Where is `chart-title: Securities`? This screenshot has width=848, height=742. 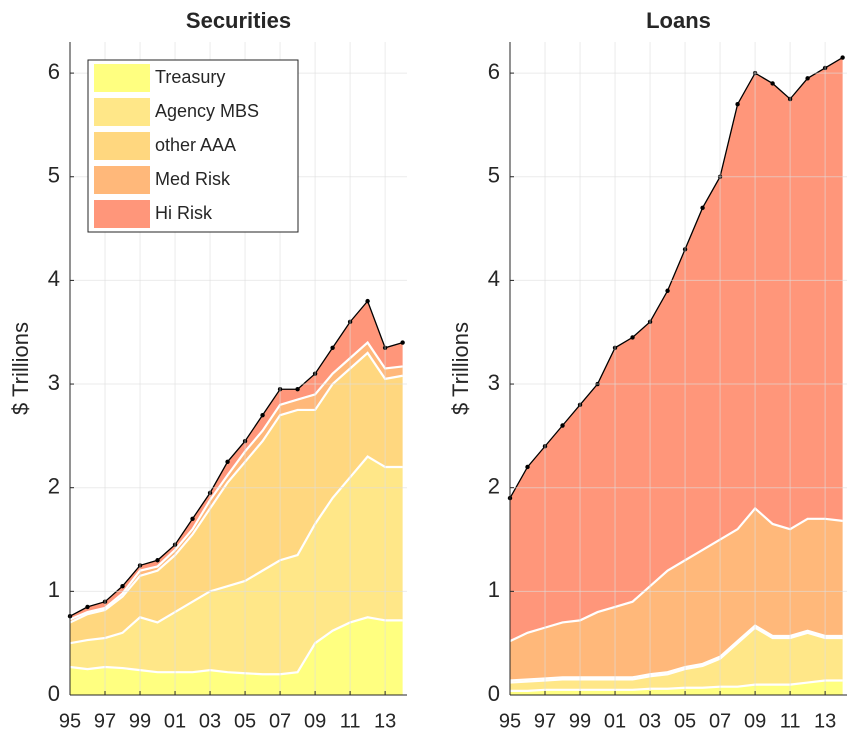
chart-title: Securities is located at coordinates (238, 20).